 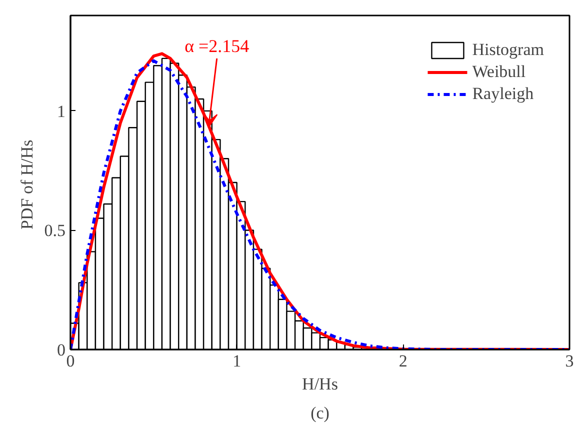 I want to click on legend-label: Weibull, so click(x=499, y=72).